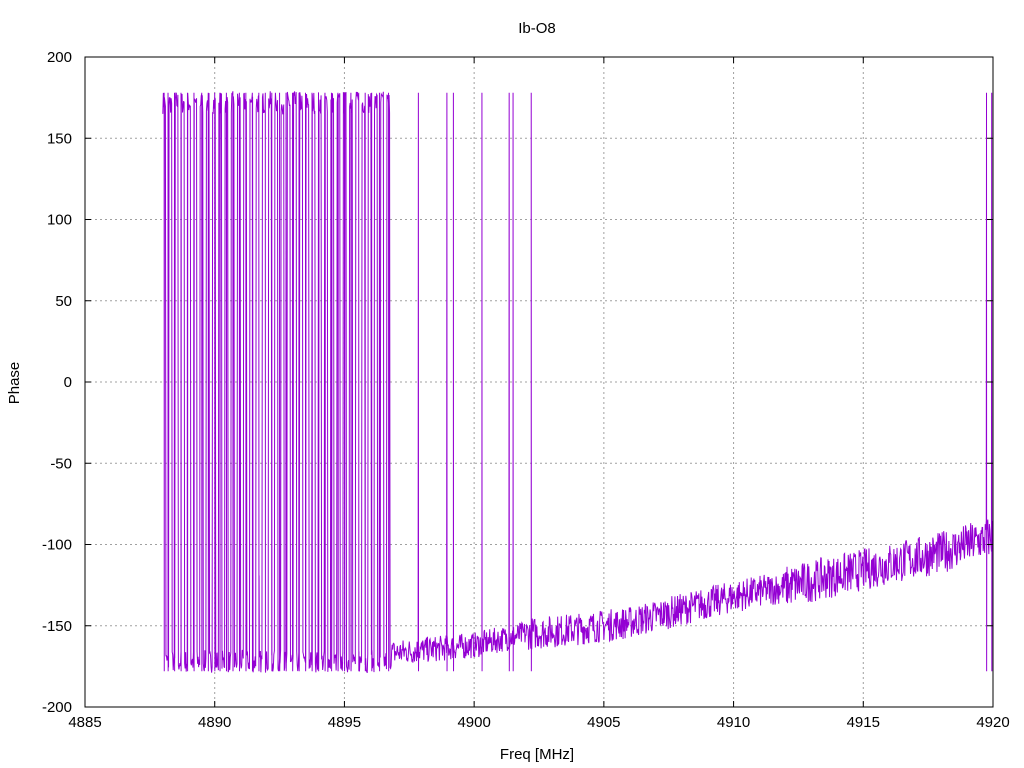 The height and width of the screenshot is (768, 1024). Describe the element at coordinates (537, 754) in the screenshot. I see `x-axis-label: Freq [MHz]` at that location.